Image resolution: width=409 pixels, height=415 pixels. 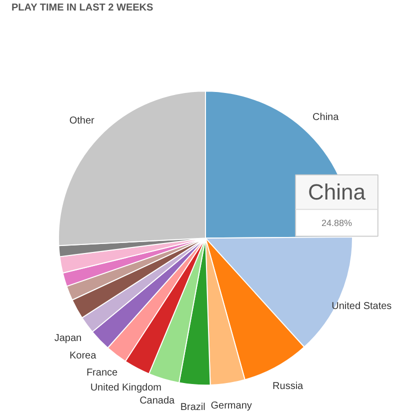 I want to click on data-label: 24.88%, so click(x=336, y=223).